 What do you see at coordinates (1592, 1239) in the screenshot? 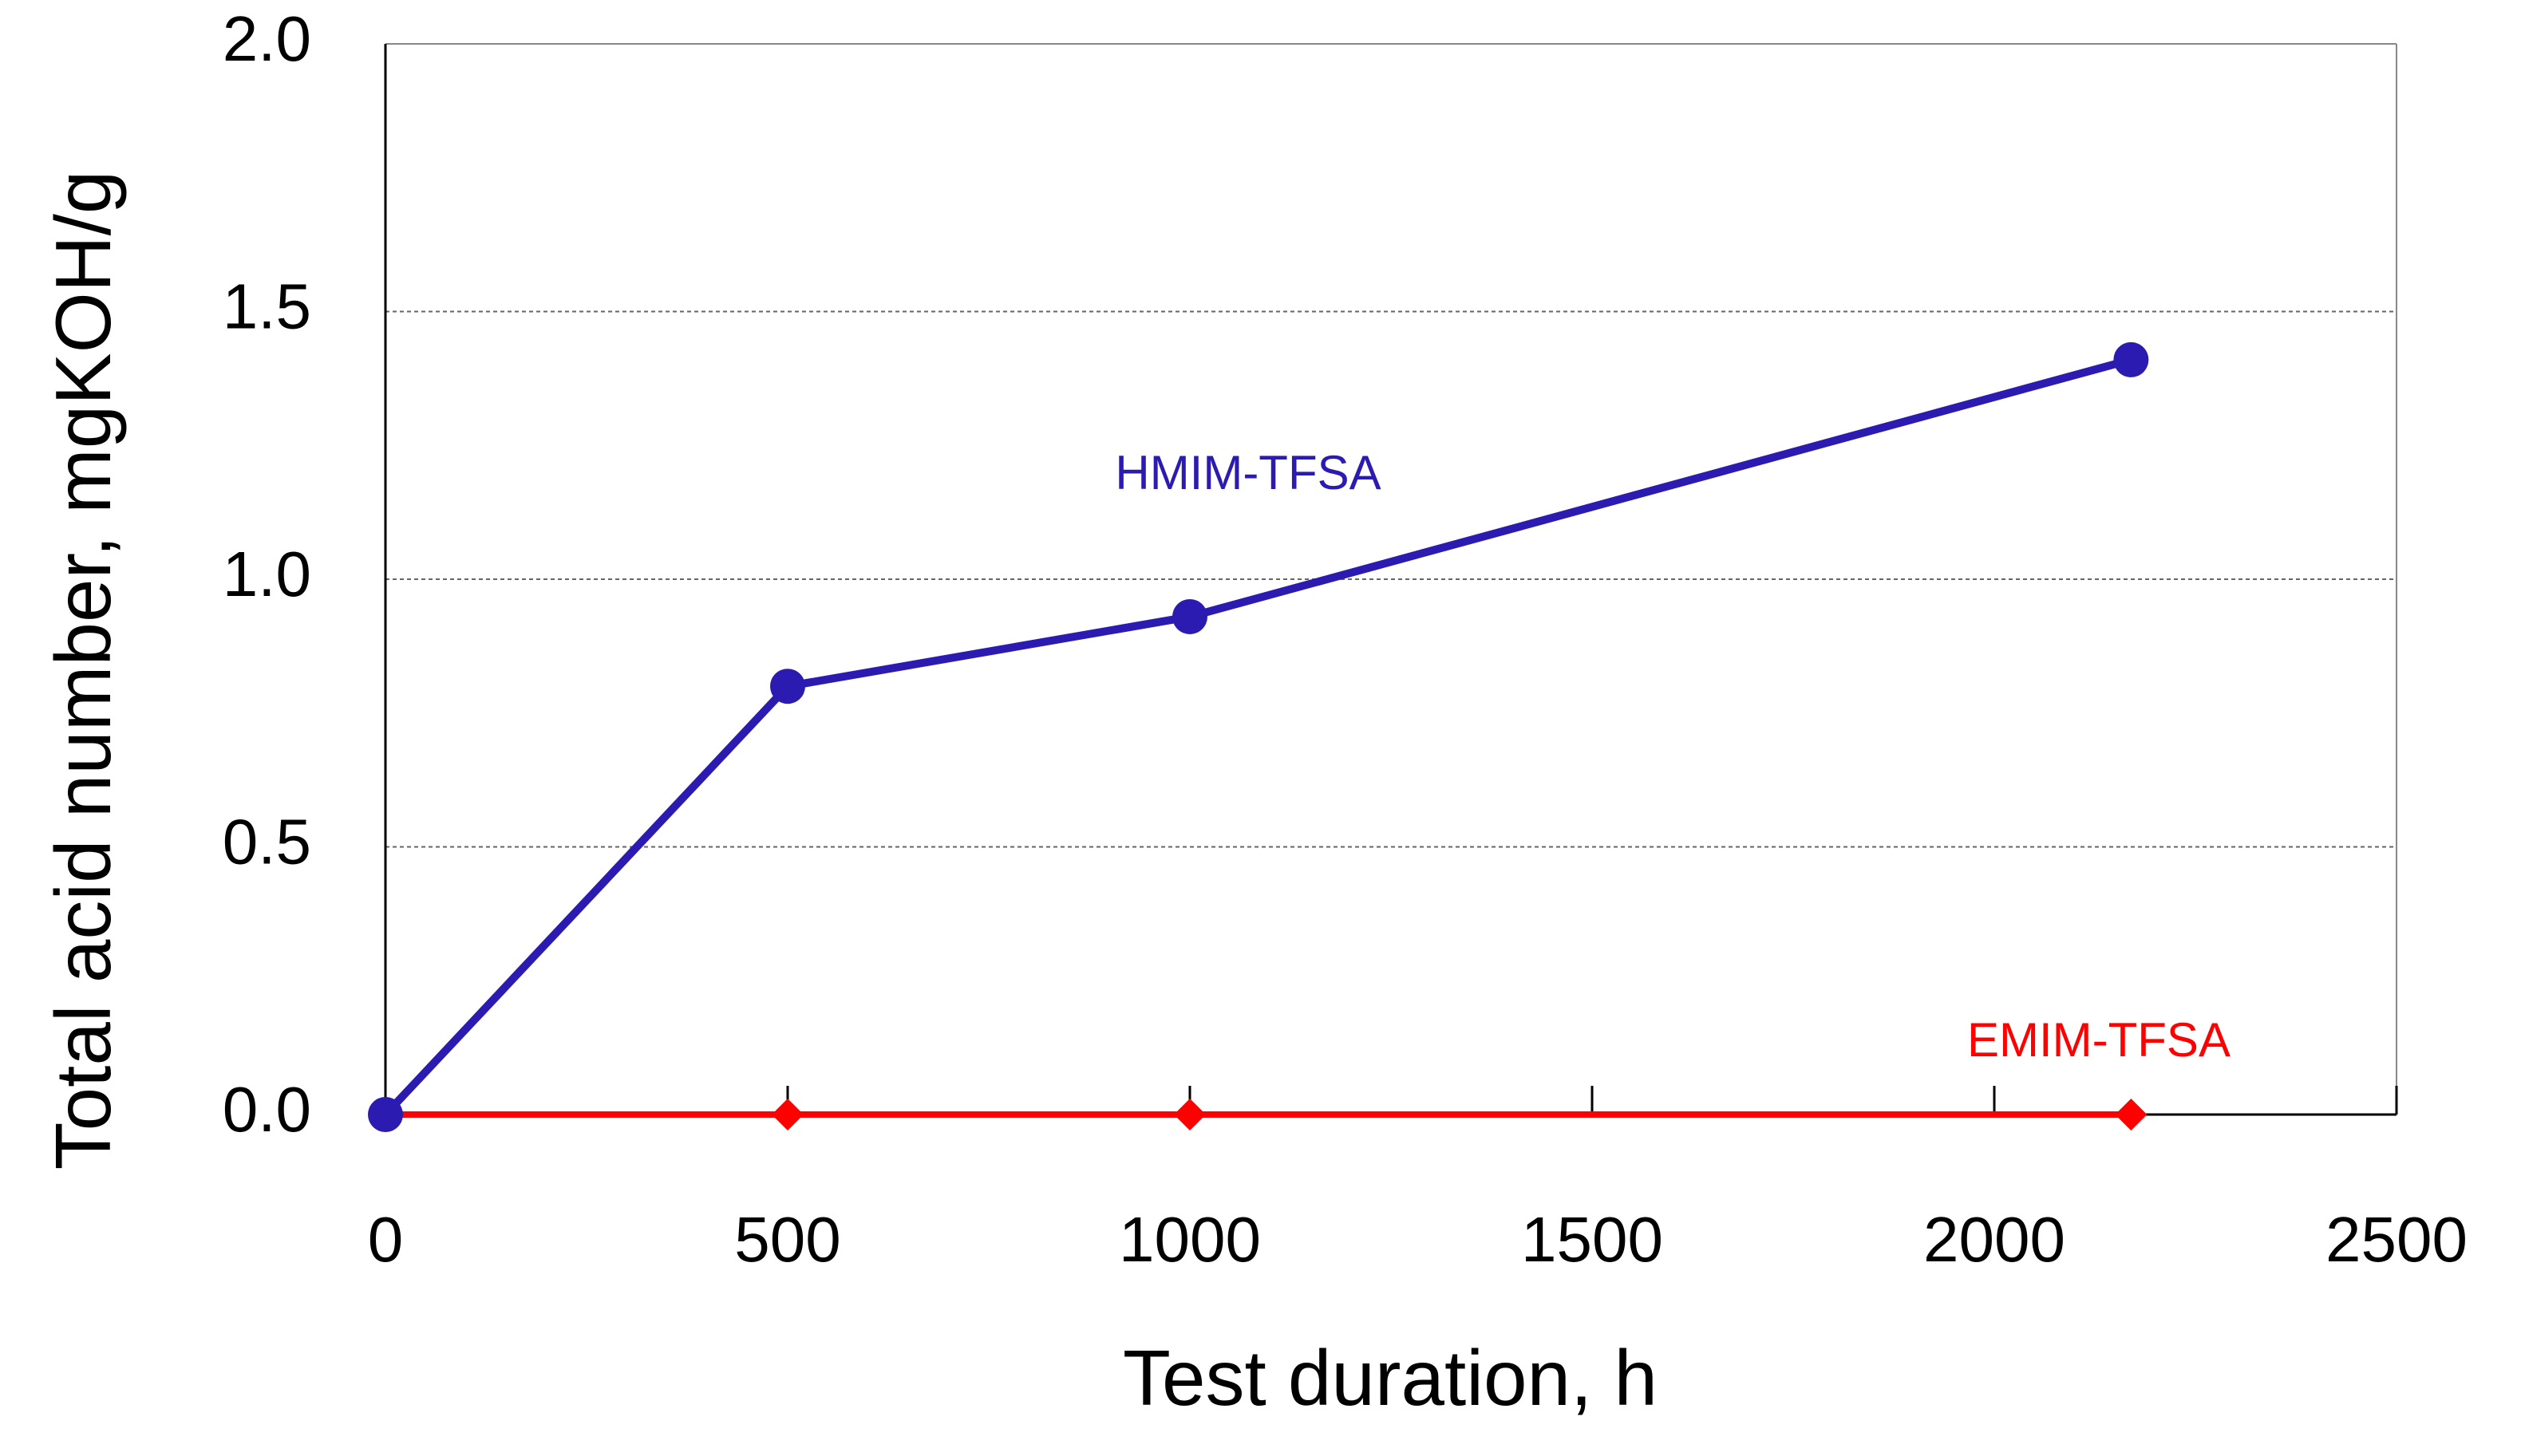
I see `x-tick-label: 1500` at bounding box center [1592, 1239].